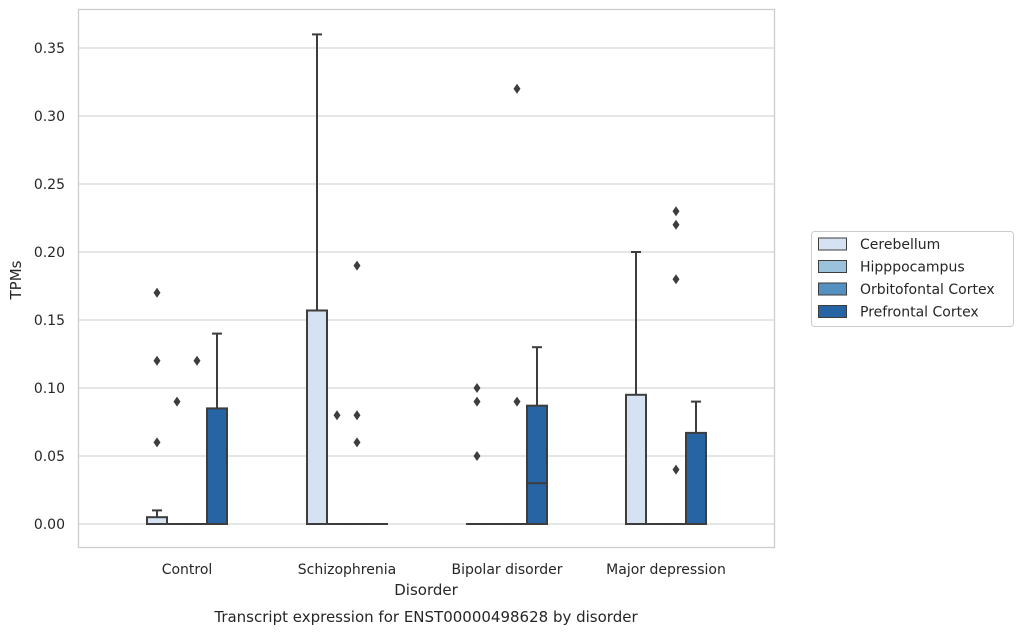  I want to click on x-tick-label: Schizophrenia, so click(347, 570).